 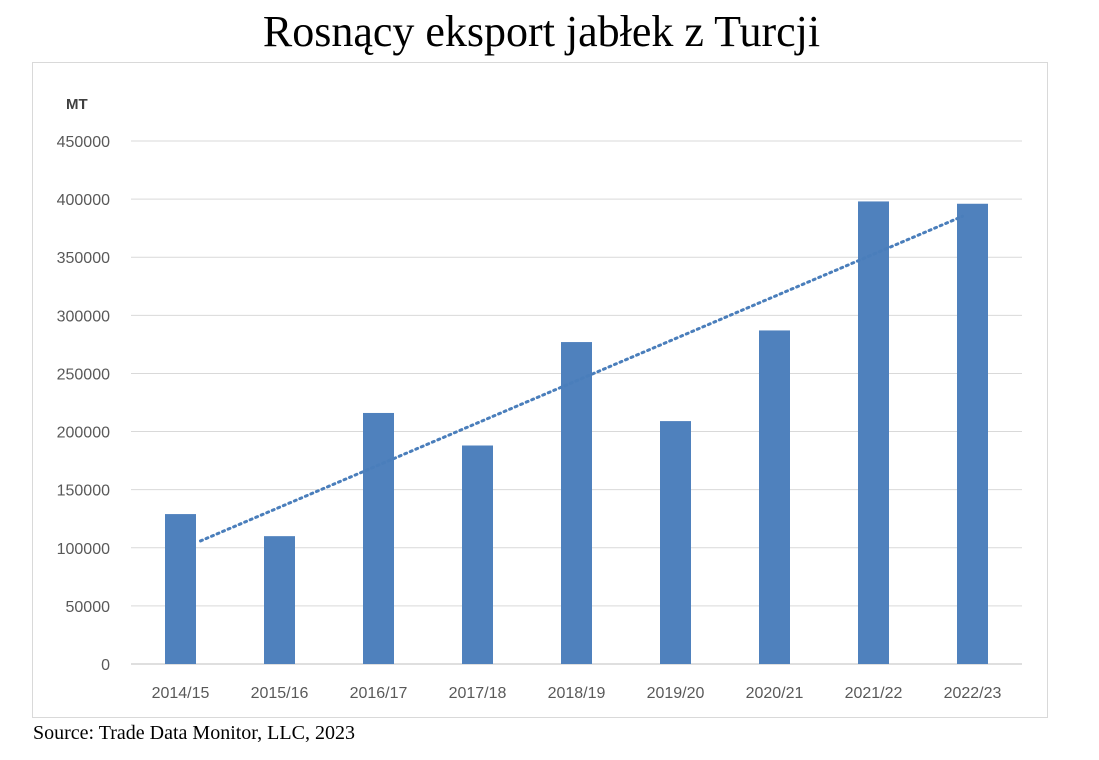 What do you see at coordinates (83, 258) in the screenshot?
I see `y-tick-label: 350000` at bounding box center [83, 258].